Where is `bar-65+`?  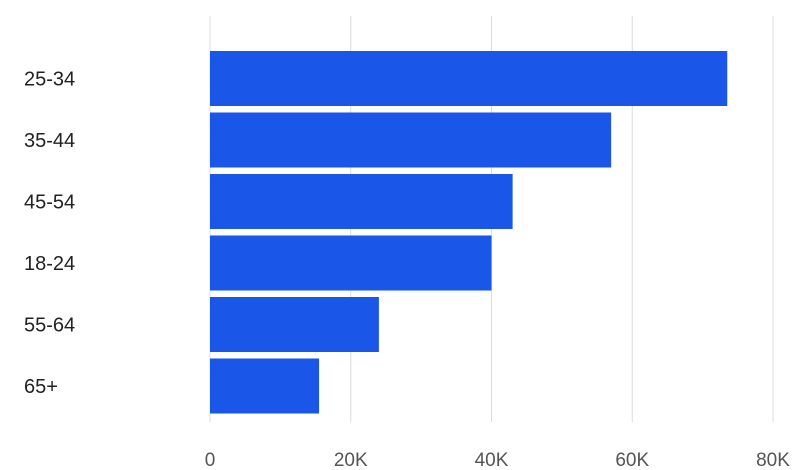 bar-65+ is located at coordinates (265, 386).